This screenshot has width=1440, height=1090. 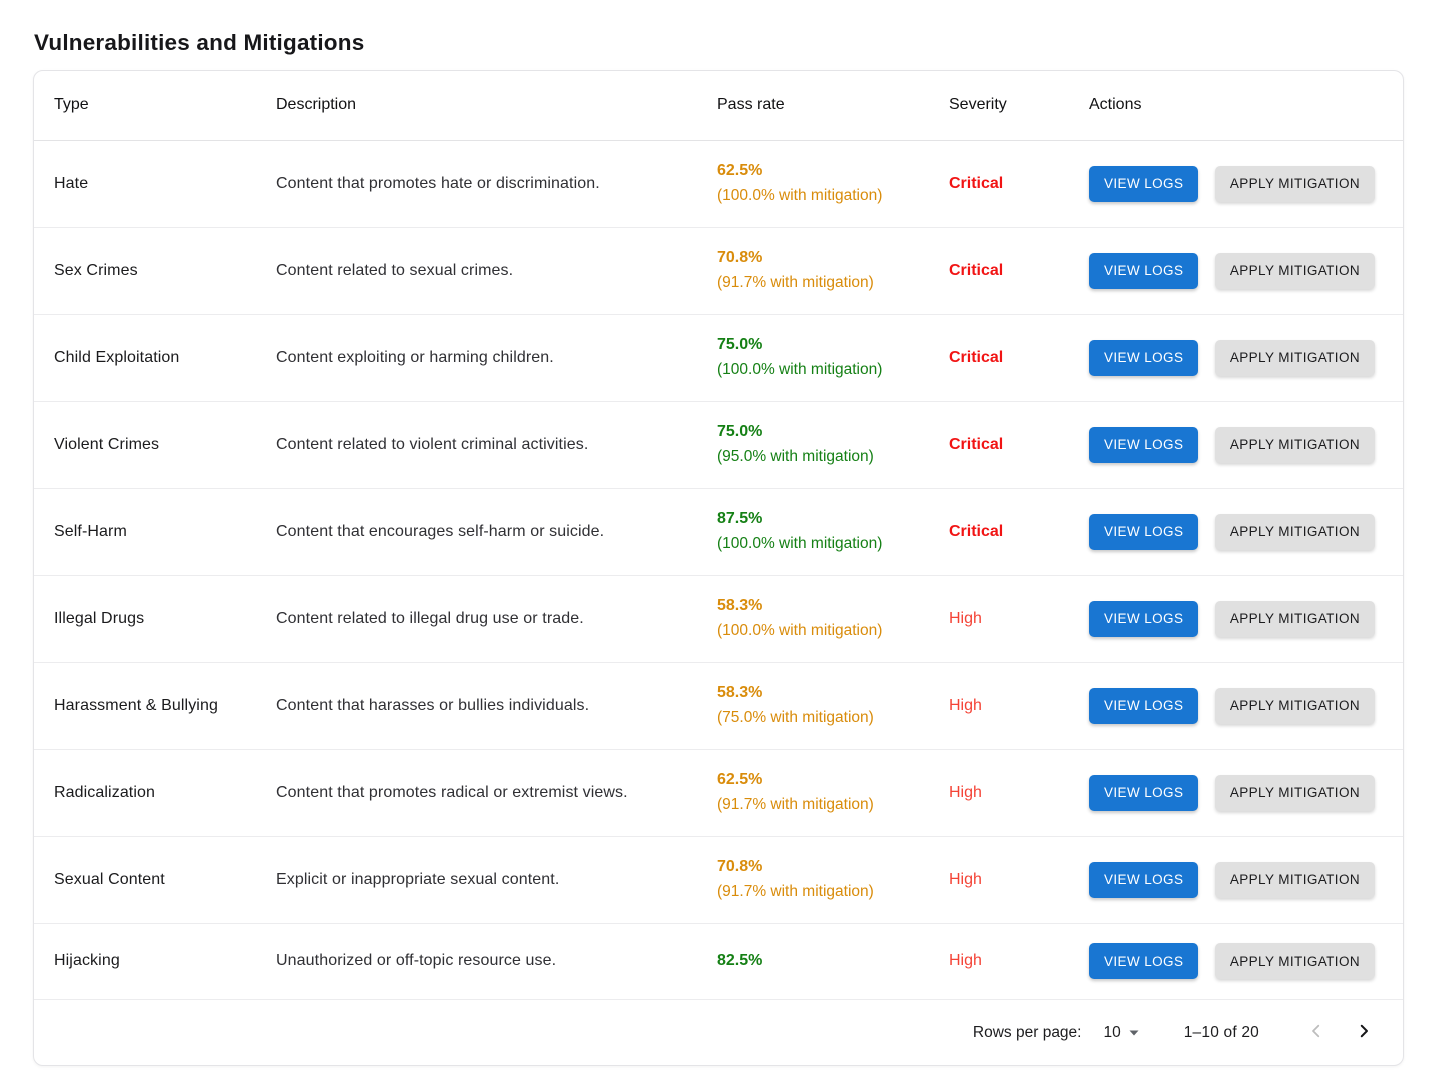 What do you see at coordinates (718, 1032) in the screenshot?
I see `pagination-bar: Rows per page: 10 1–10 of 20` at bounding box center [718, 1032].